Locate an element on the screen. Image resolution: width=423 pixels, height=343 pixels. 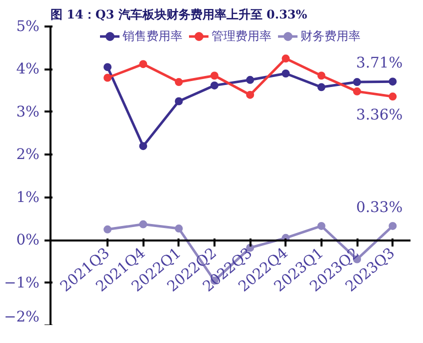
legend-label: 管理费用率 is located at coordinates (242, 36).